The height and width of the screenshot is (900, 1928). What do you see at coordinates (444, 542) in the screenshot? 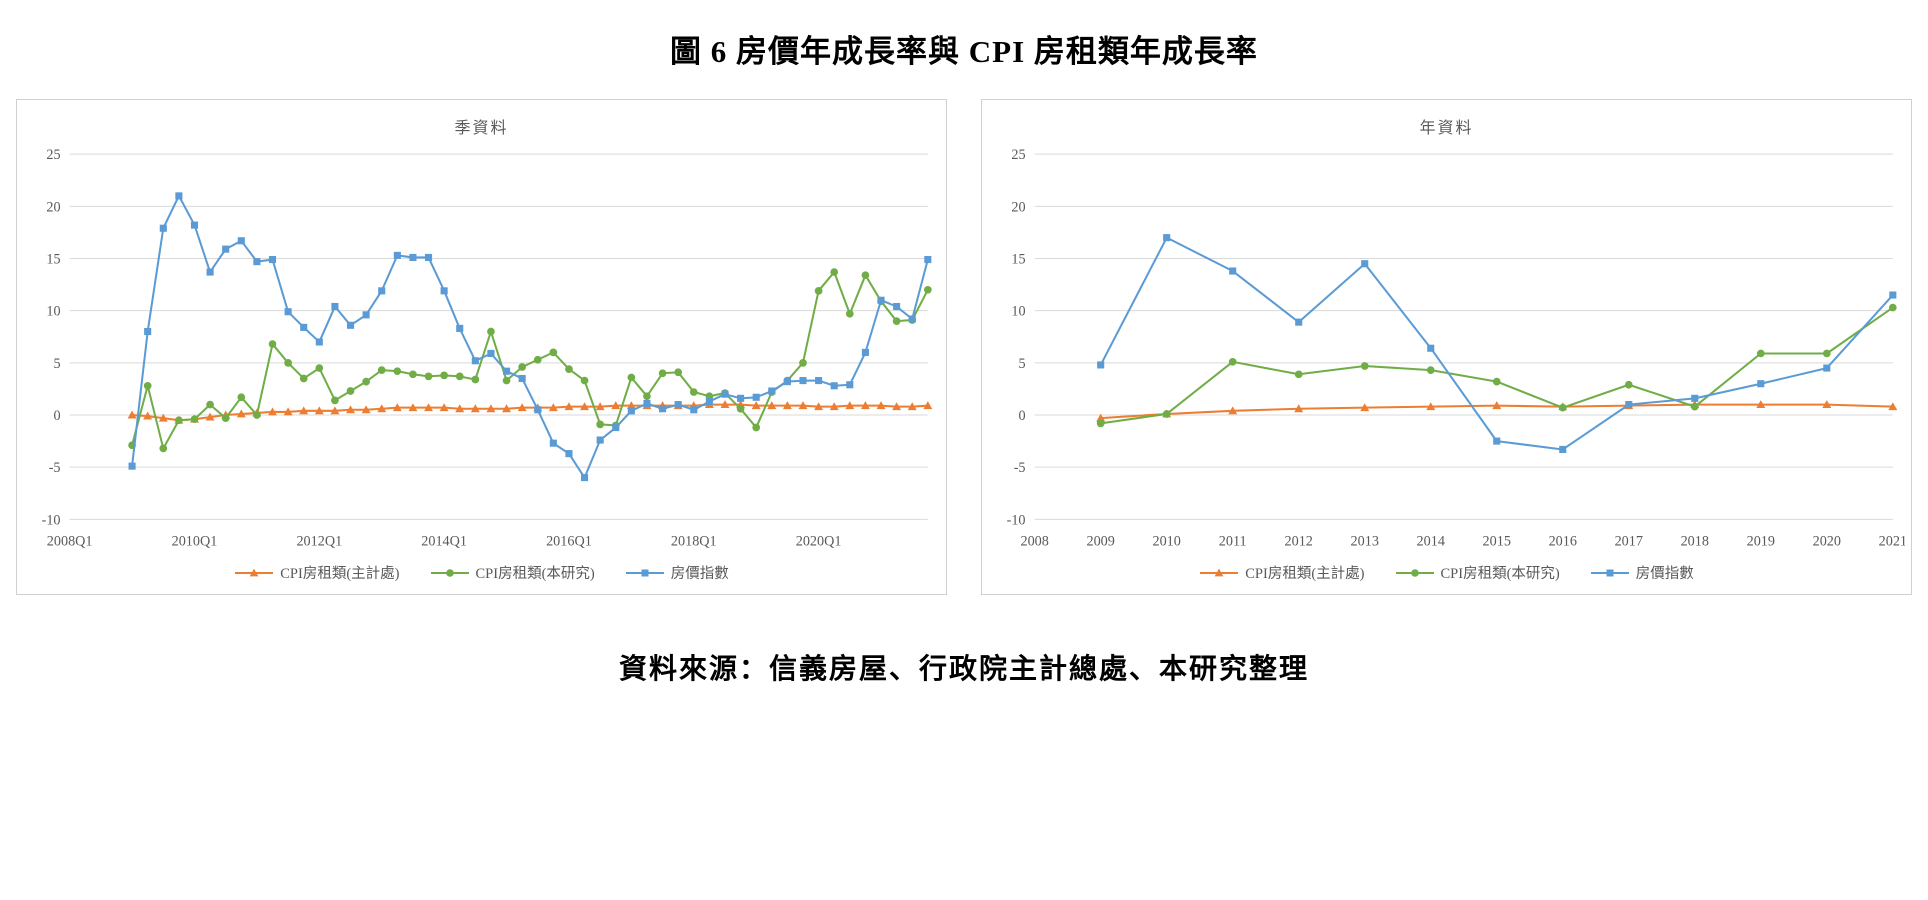
I see `svg-text: 2014Q1` at bounding box center [444, 542].